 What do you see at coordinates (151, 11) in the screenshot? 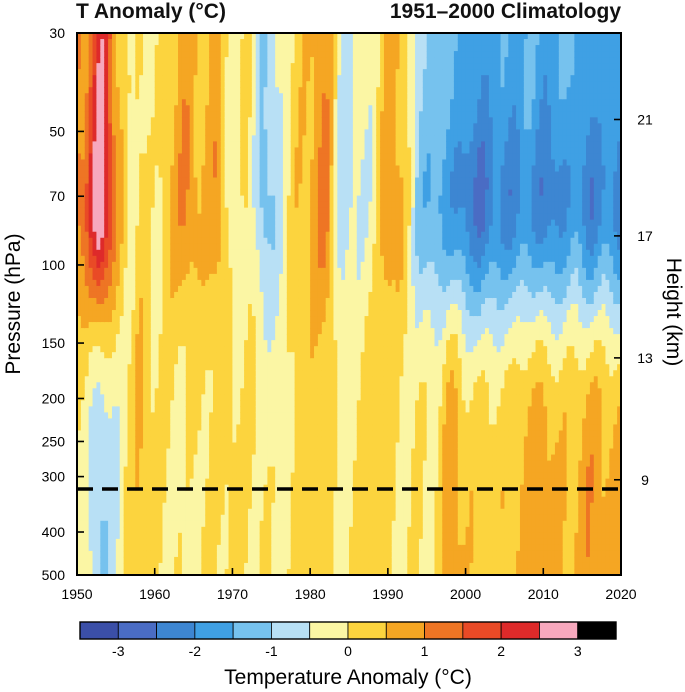
I see `chart-title-left: T Anomaly (°C)` at bounding box center [151, 11].